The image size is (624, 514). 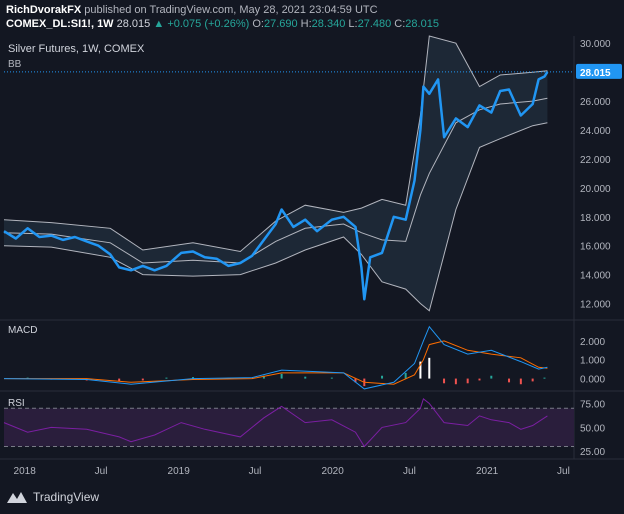 I want to click on rsi-tick-label: 25.00, so click(x=592, y=452).